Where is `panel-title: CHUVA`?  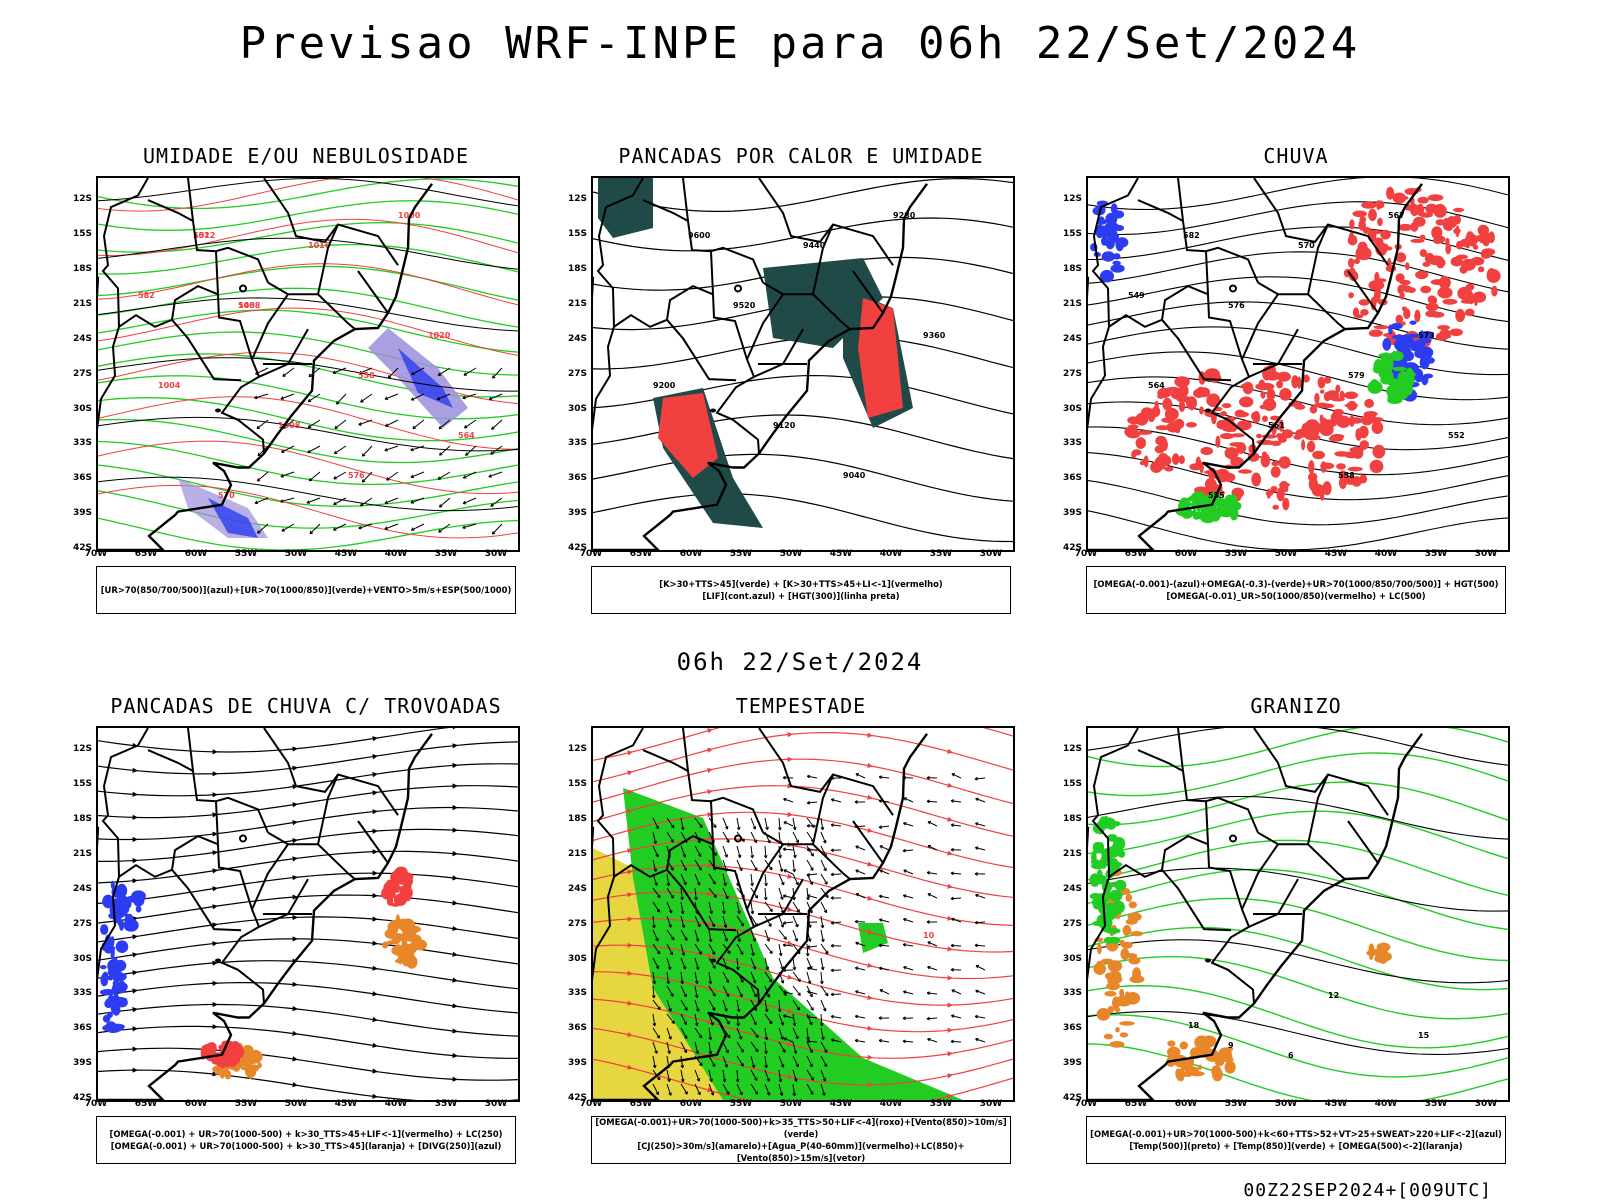
panel-title: CHUVA is located at coordinates (1296, 156).